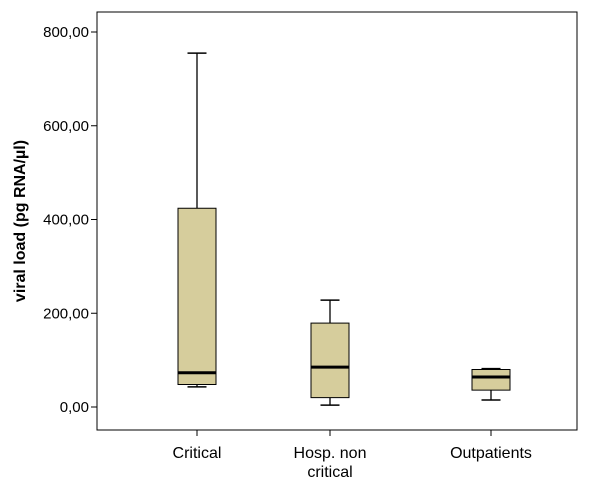 The image size is (589, 483). I want to click on y-axis: 0,00 200,00 400,00 600,00 800,00, so click(70, 220).